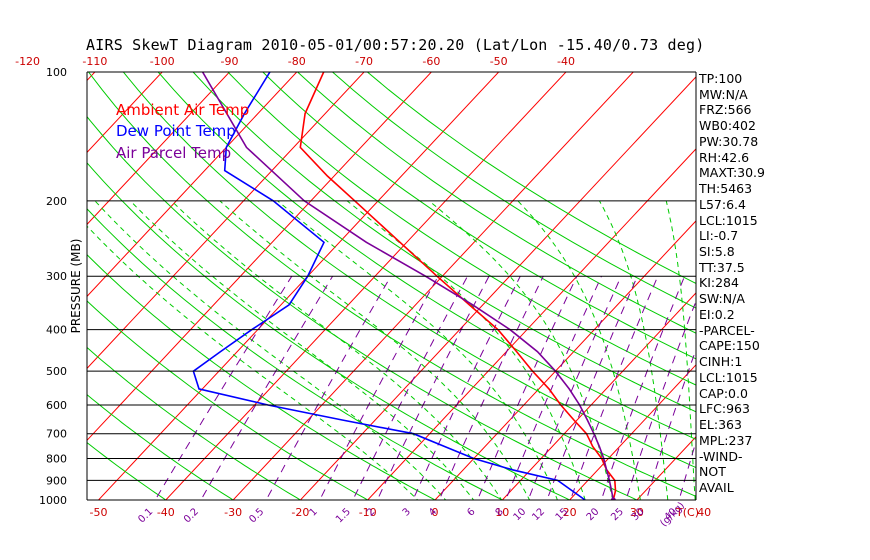 The width and height of the screenshot is (870, 560). What do you see at coordinates (722, 299) in the screenshot?
I see `stat-item: SW:N/A` at bounding box center [722, 299].